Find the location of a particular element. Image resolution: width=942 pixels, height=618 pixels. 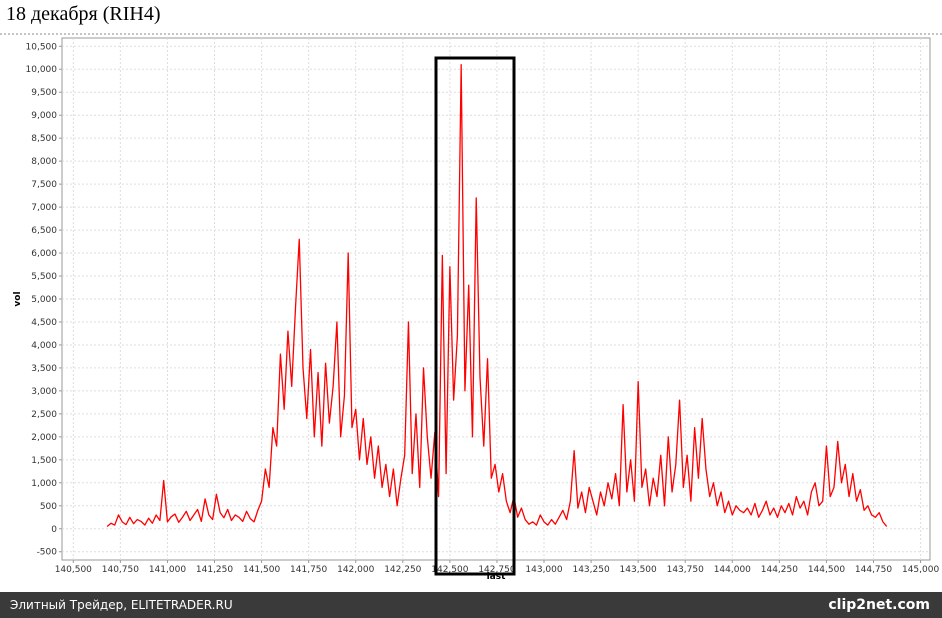

x-axis-label: last is located at coordinates (497, 577).